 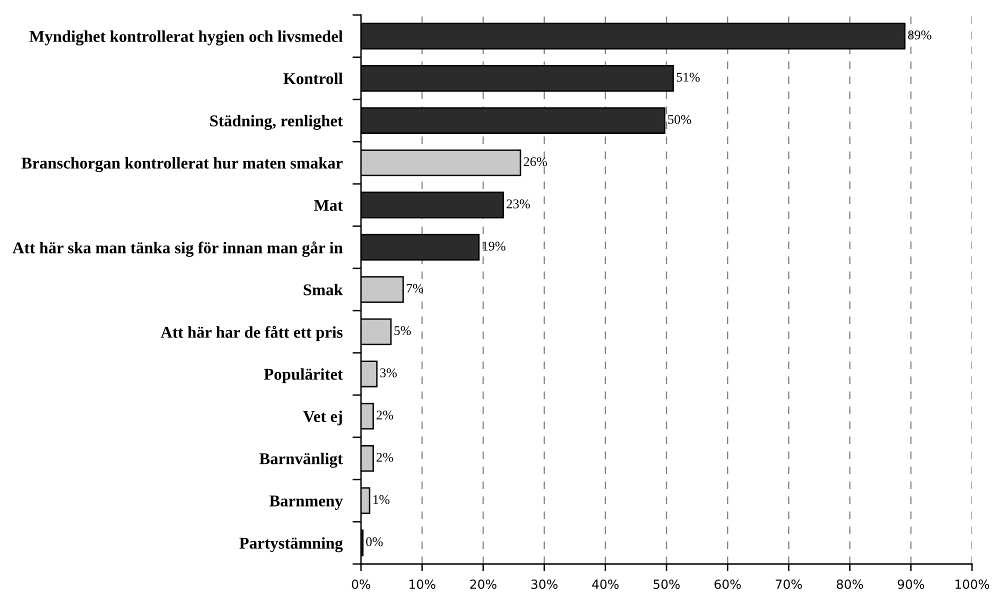 I want to click on data-label: 1%, so click(x=381, y=499).